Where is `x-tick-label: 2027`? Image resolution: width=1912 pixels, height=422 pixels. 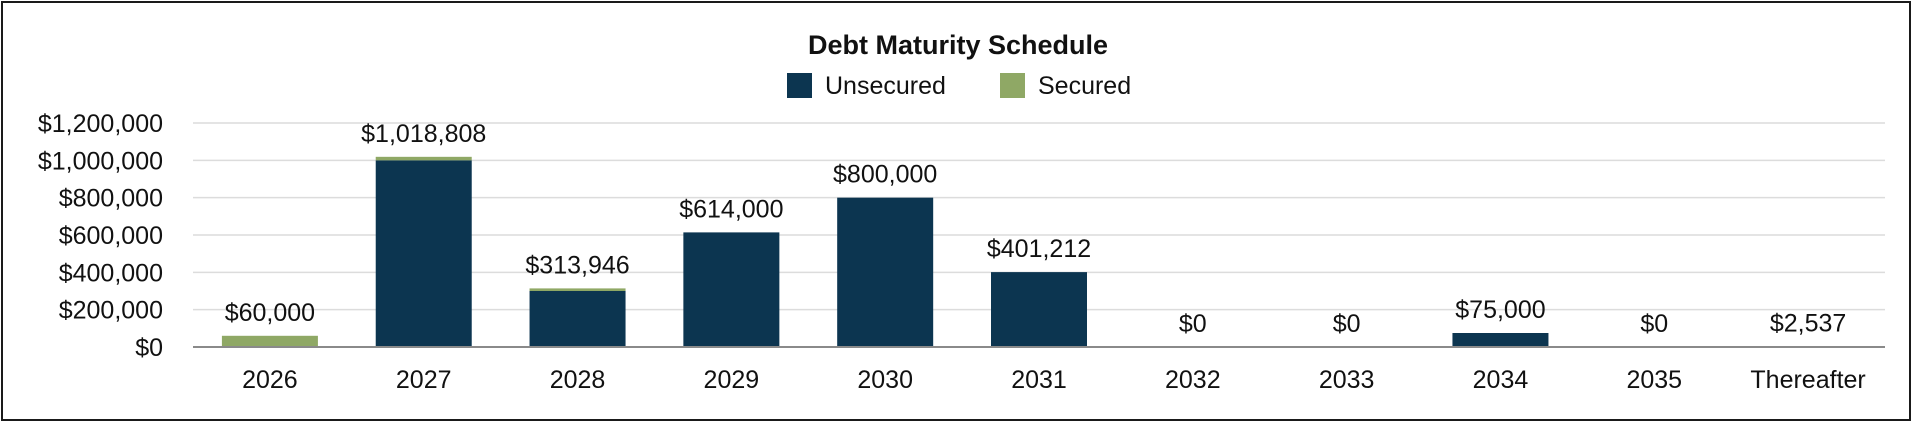
x-tick-label: 2027 is located at coordinates (424, 380).